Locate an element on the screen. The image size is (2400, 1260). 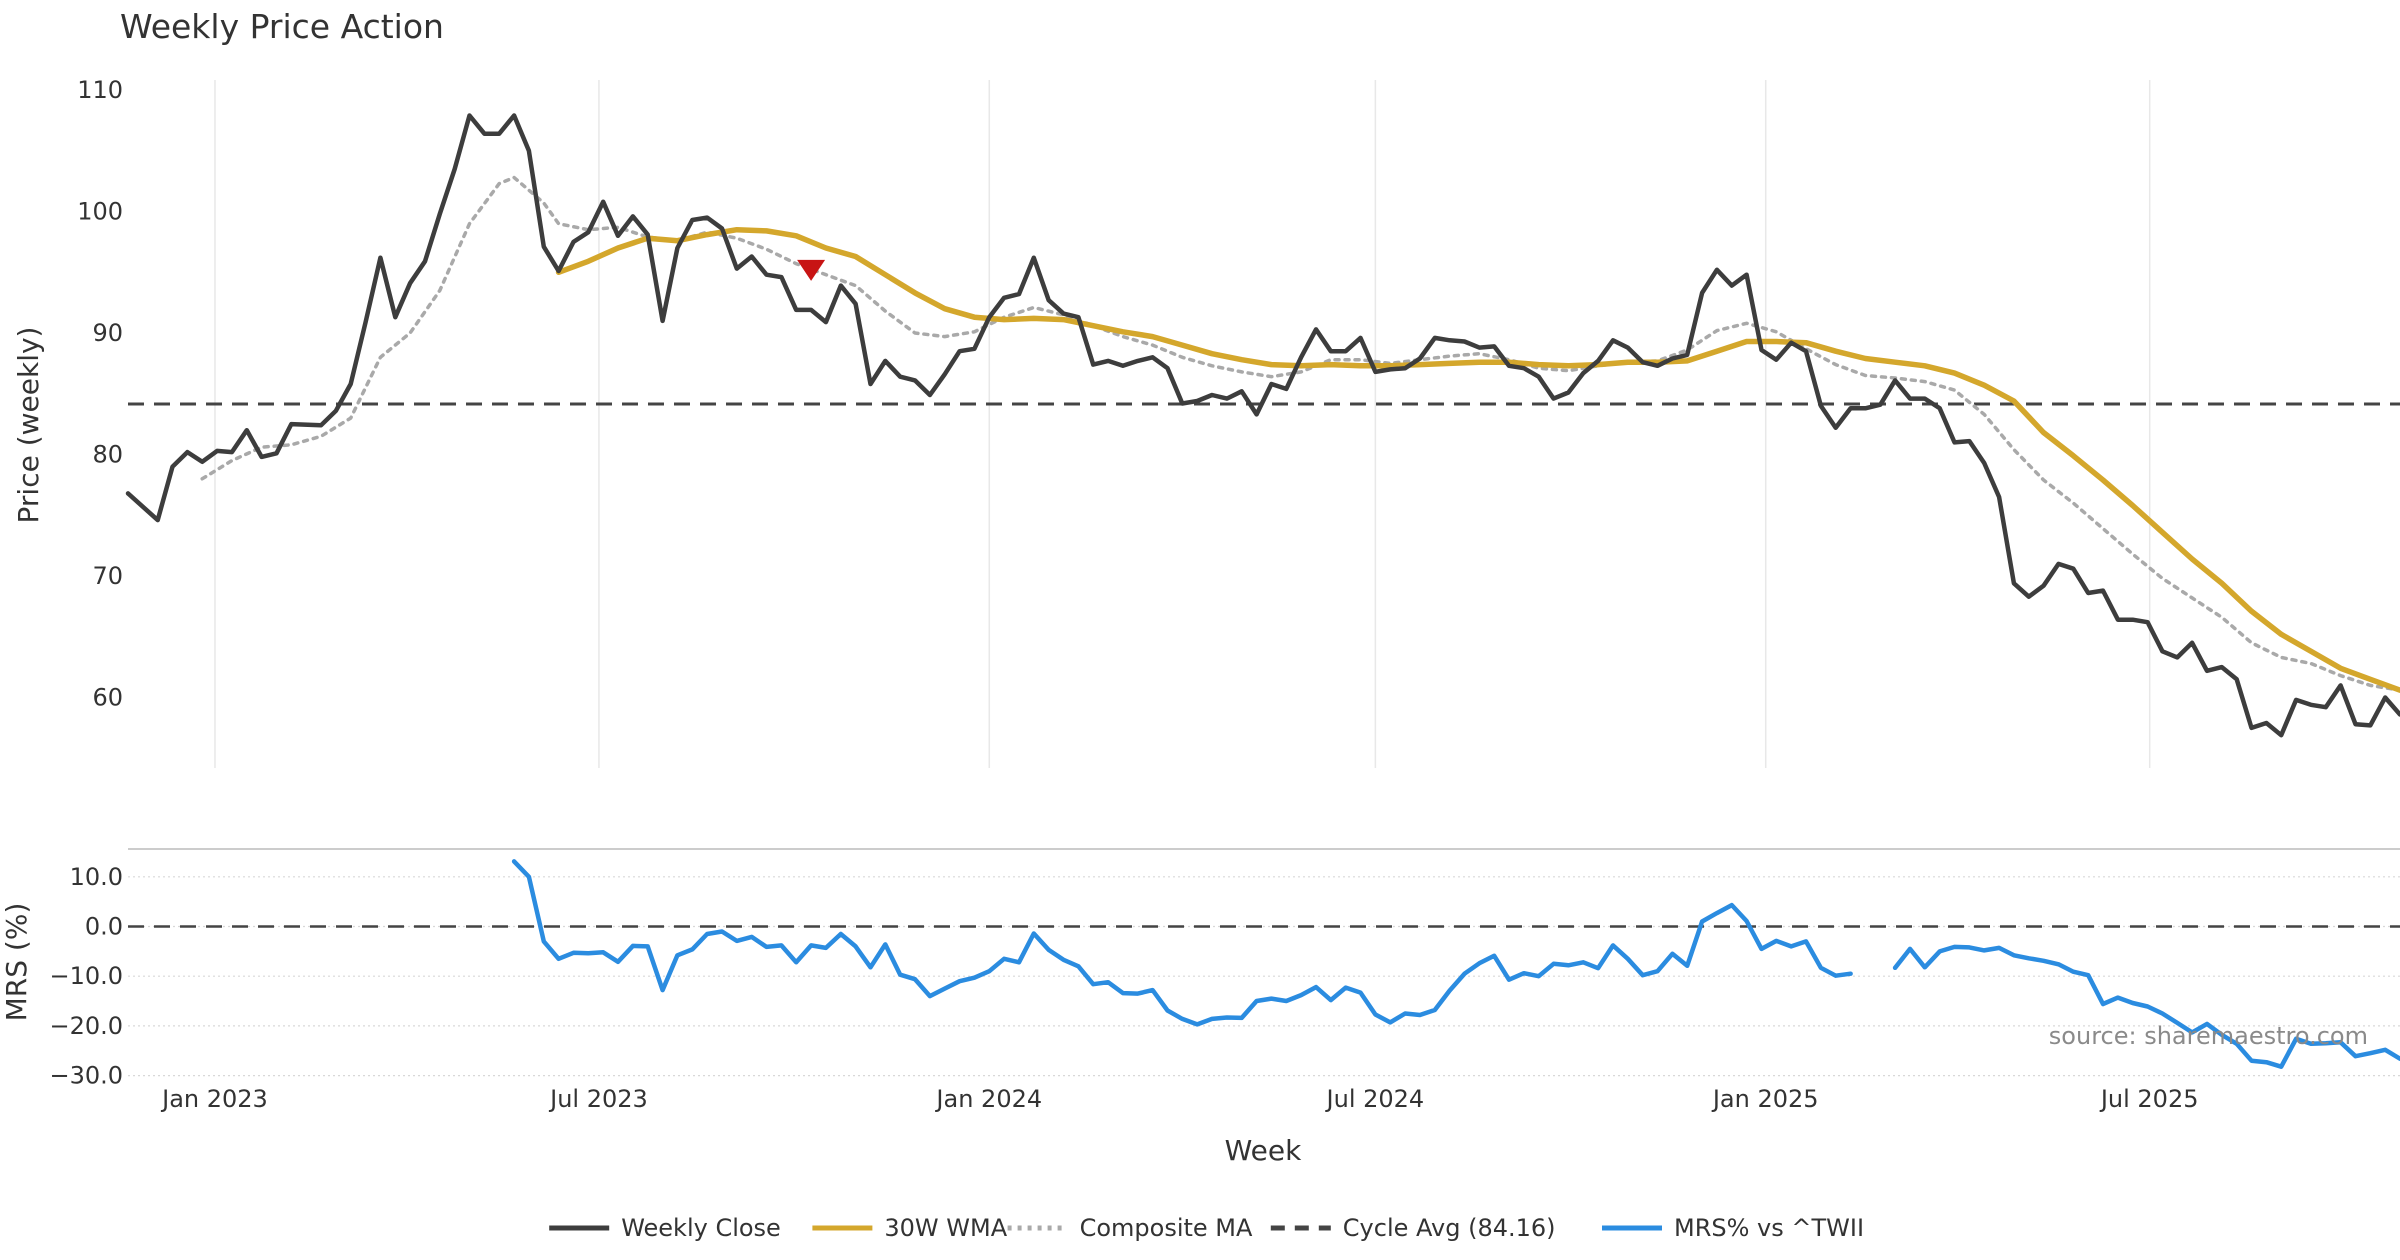
mrs-y-axis: 10.0 0.0 −10.0 −20.0 −30.0 is located at coordinates (86, 976).